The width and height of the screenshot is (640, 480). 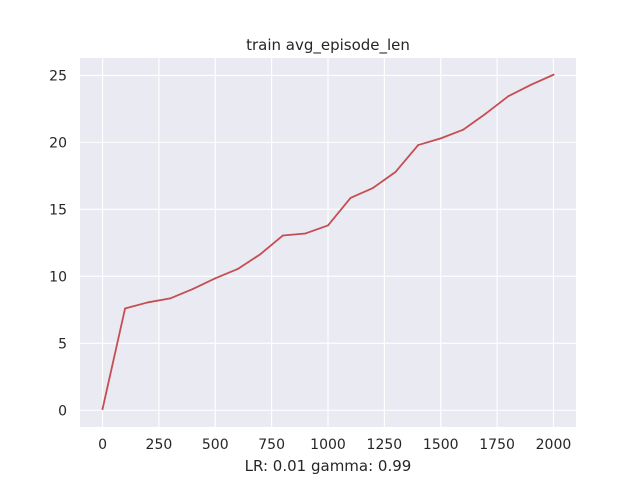 I want to click on x-tick-label: 750, so click(x=271, y=445).